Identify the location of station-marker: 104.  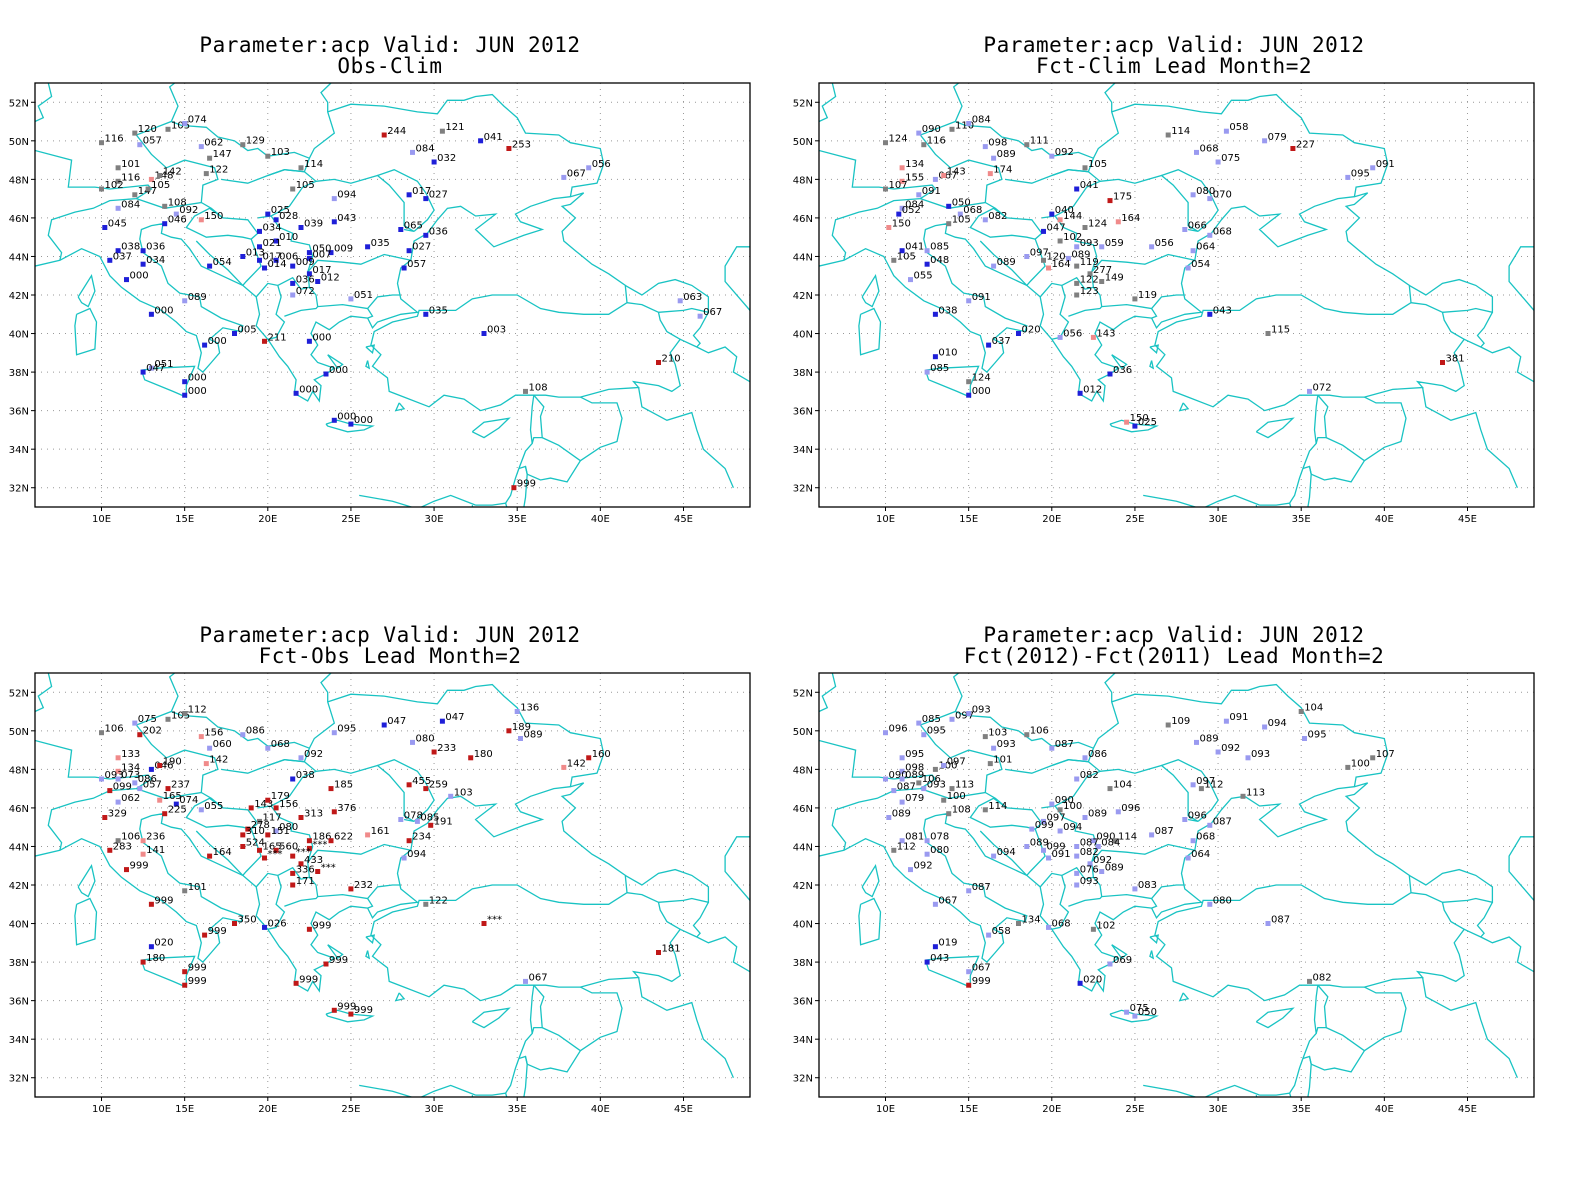
(1119, 786).